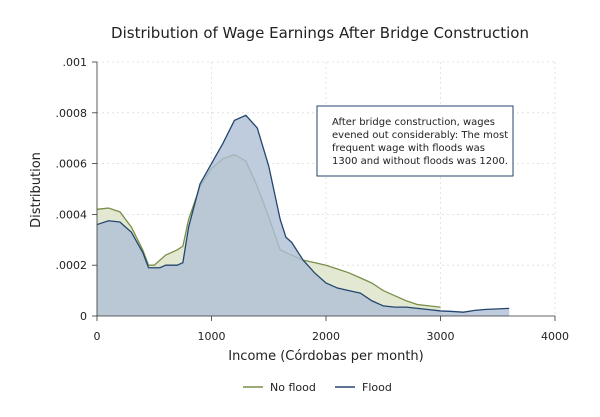  Describe the element at coordinates (36, 190) in the screenshot. I see `y-axis-label: Distribution` at that location.